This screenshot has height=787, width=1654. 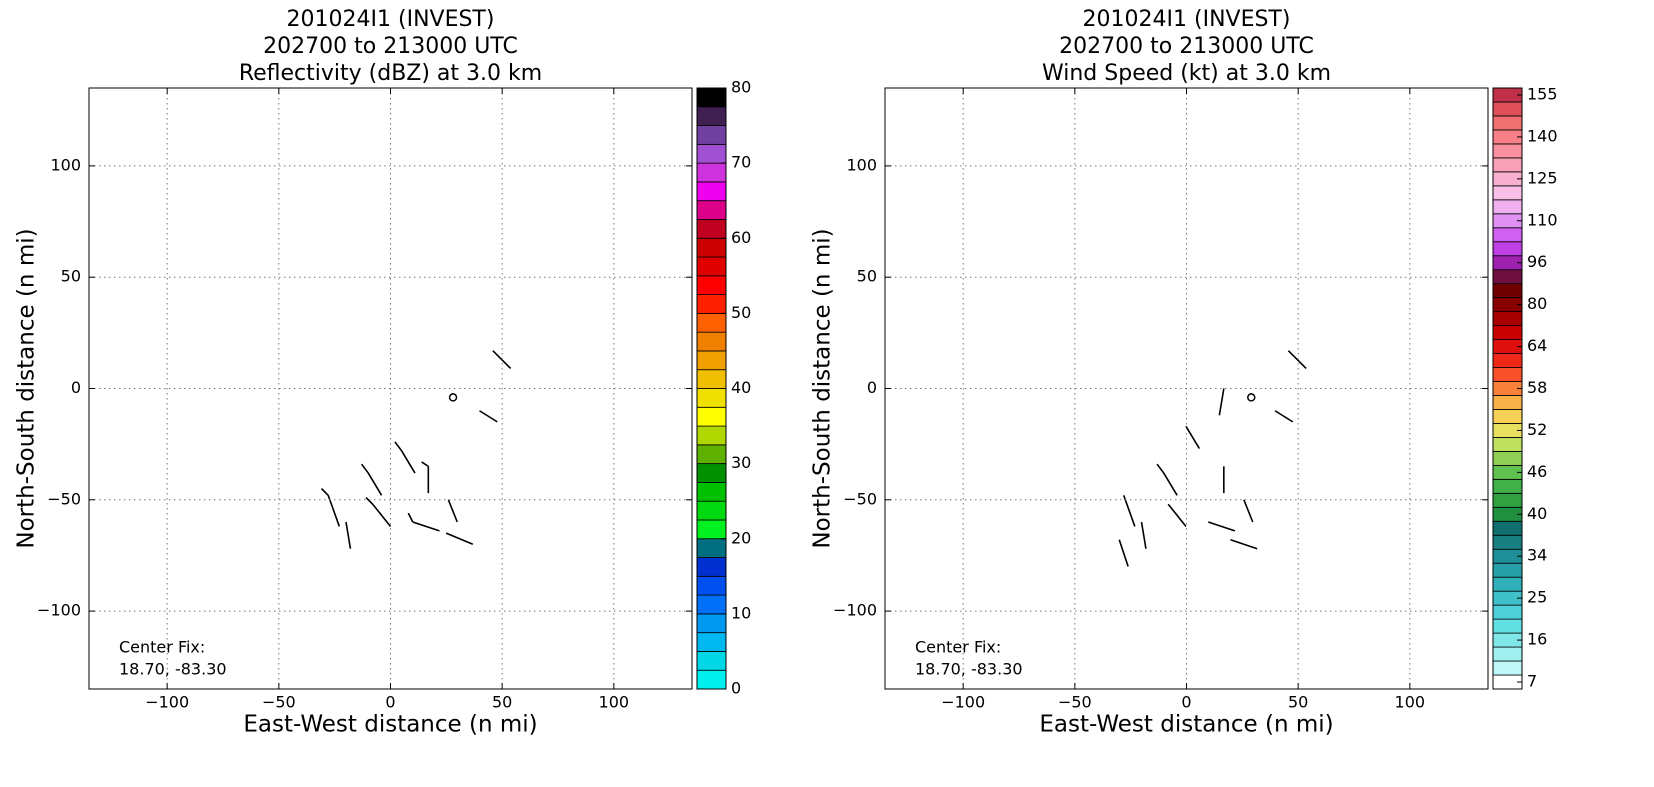 What do you see at coordinates (1542, 219) in the screenshot?
I see `colorbar-tick-label: 110` at bounding box center [1542, 219].